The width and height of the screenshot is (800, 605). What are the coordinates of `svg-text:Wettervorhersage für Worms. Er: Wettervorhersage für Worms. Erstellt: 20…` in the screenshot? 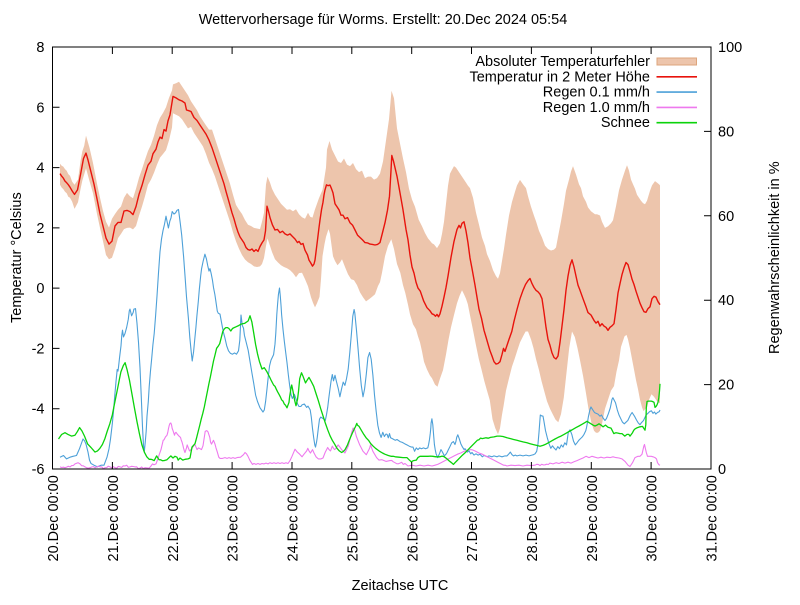 It's located at (383, 20).